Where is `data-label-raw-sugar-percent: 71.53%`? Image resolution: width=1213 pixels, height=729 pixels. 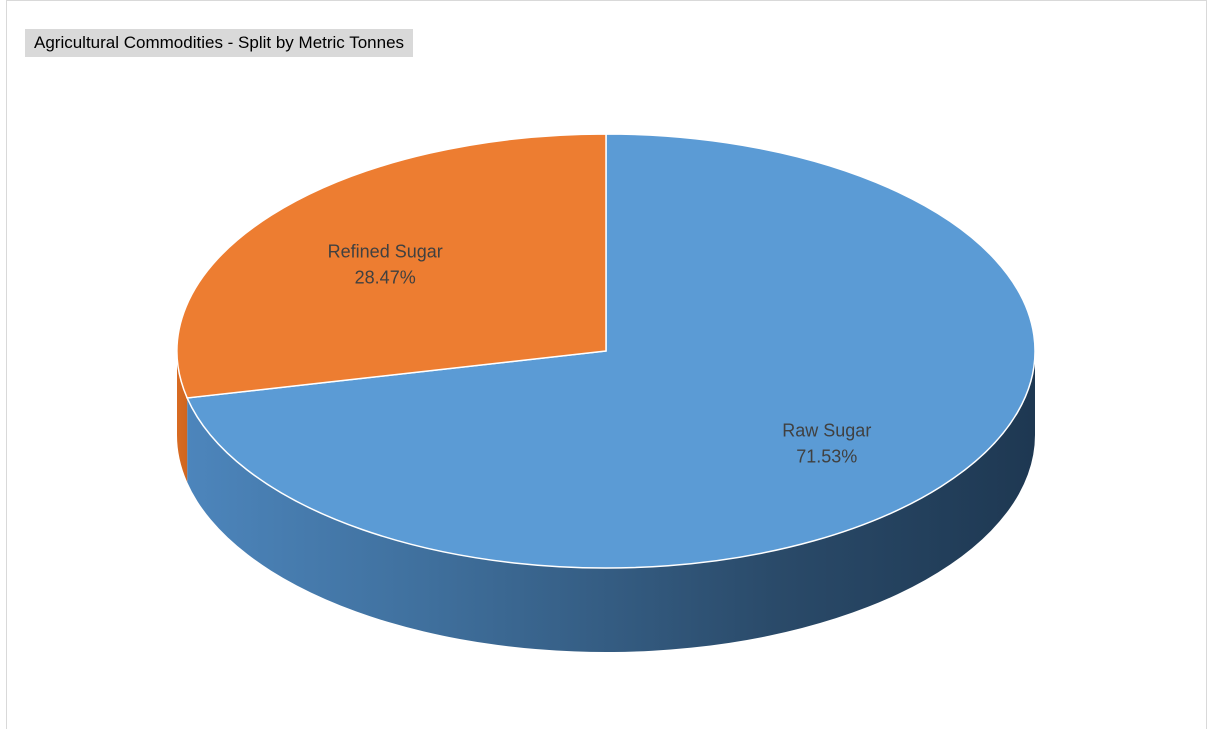
data-label-raw-sugar-percent: 71.53% is located at coordinates (826, 457).